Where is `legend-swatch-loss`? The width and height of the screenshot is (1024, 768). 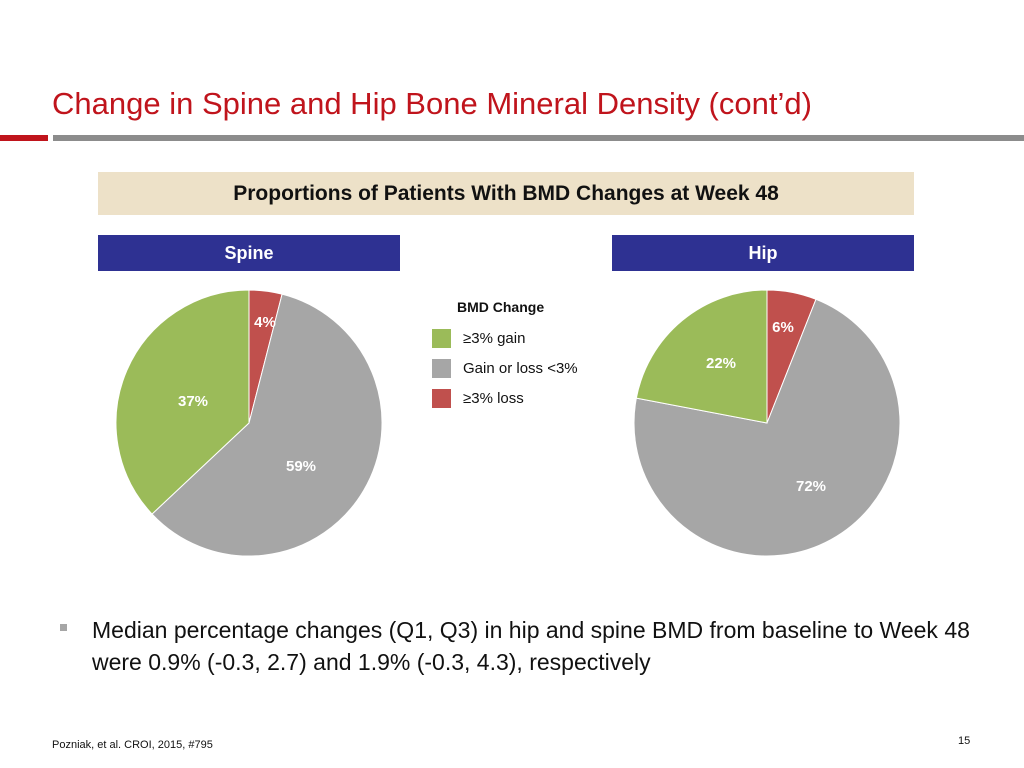 legend-swatch-loss is located at coordinates (441, 398).